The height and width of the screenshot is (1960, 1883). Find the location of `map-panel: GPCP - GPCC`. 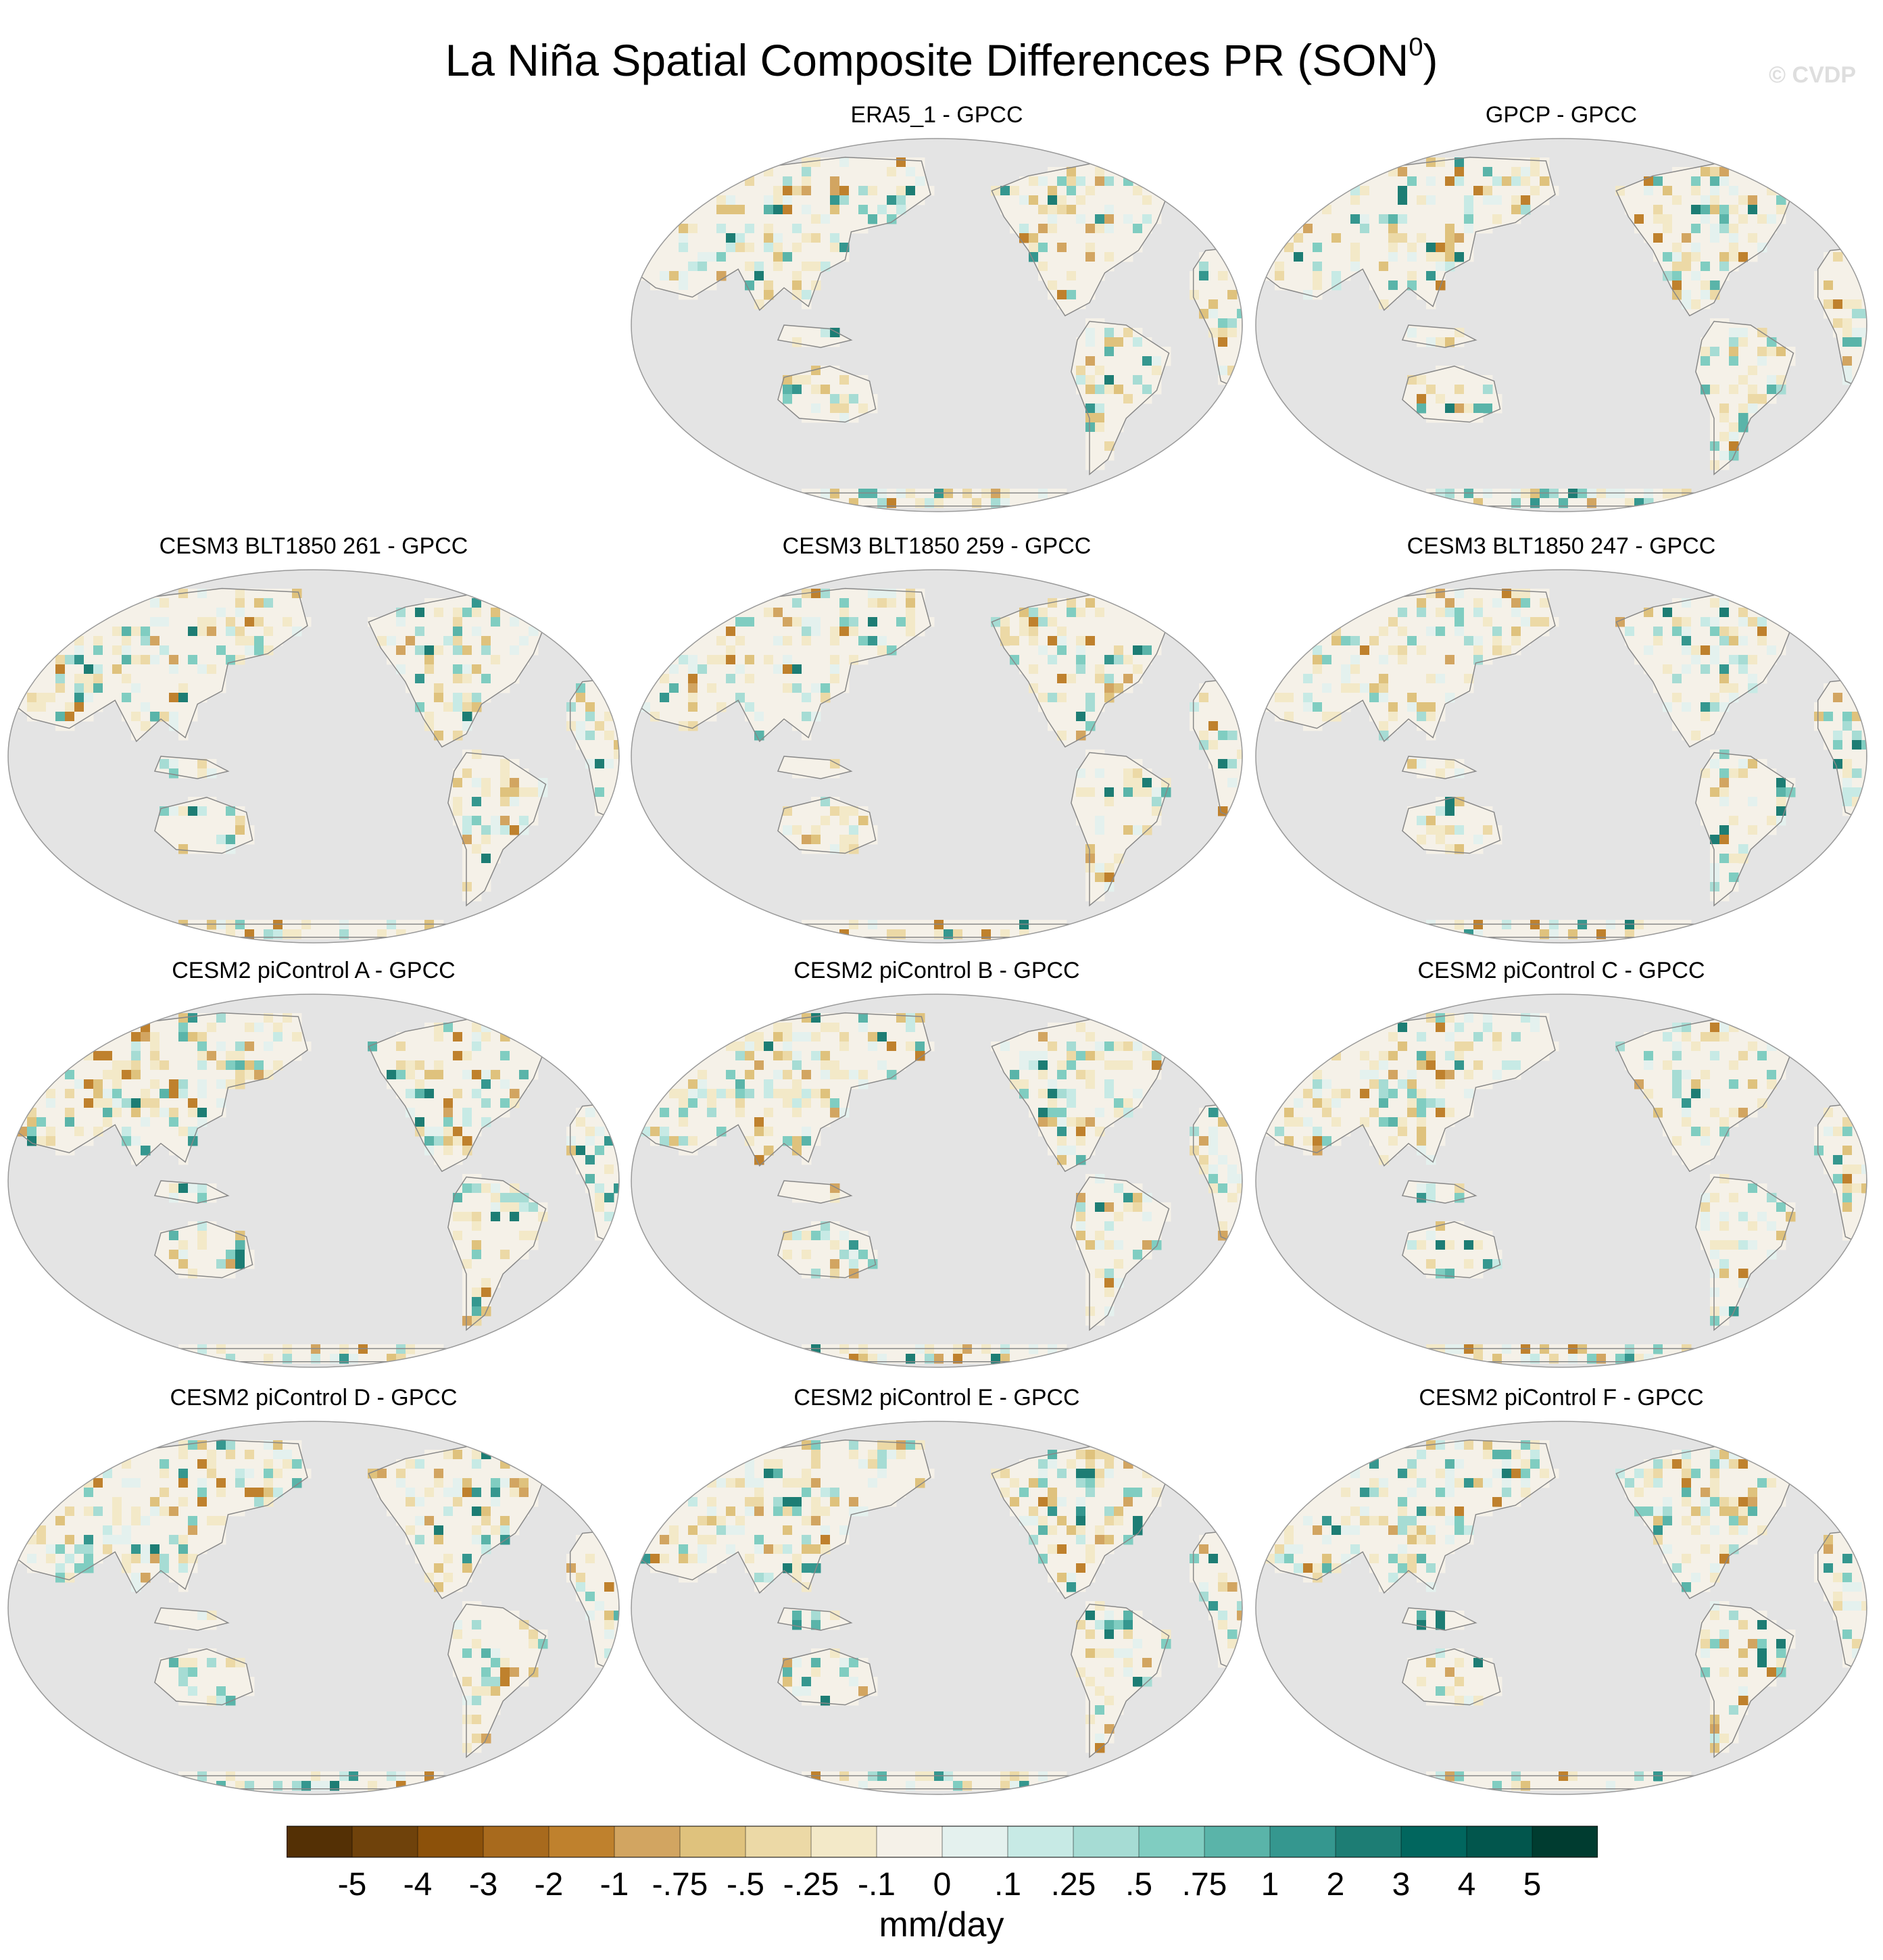

map-panel: GPCP - GPCC is located at coordinates (1561, 310).